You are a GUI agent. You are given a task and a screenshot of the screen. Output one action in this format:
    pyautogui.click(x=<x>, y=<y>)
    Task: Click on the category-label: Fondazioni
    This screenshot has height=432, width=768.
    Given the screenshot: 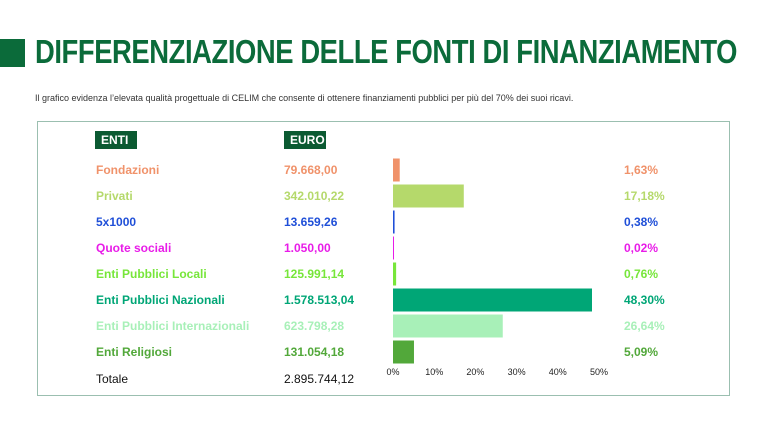 What is the action you would take?
    pyautogui.click(x=128, y=170)
    